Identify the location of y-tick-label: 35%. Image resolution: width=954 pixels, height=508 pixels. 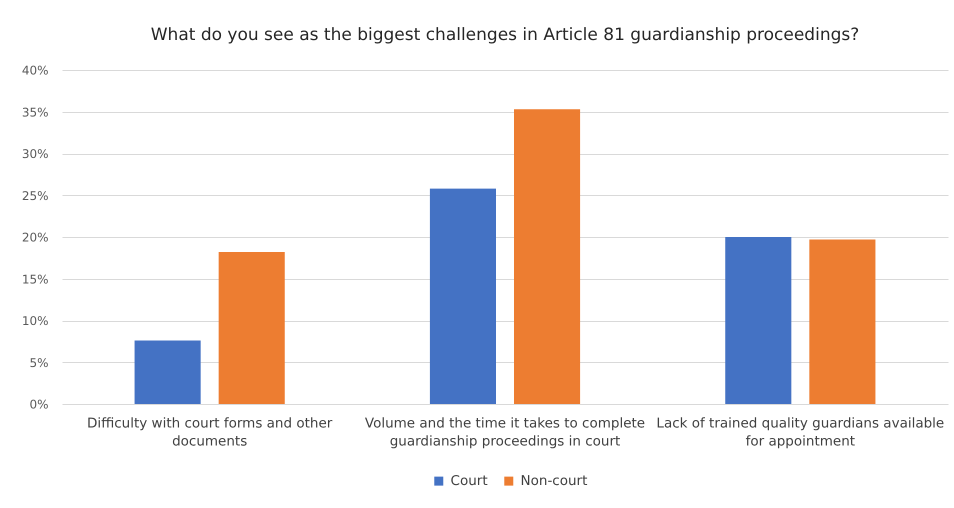
(35, 112).